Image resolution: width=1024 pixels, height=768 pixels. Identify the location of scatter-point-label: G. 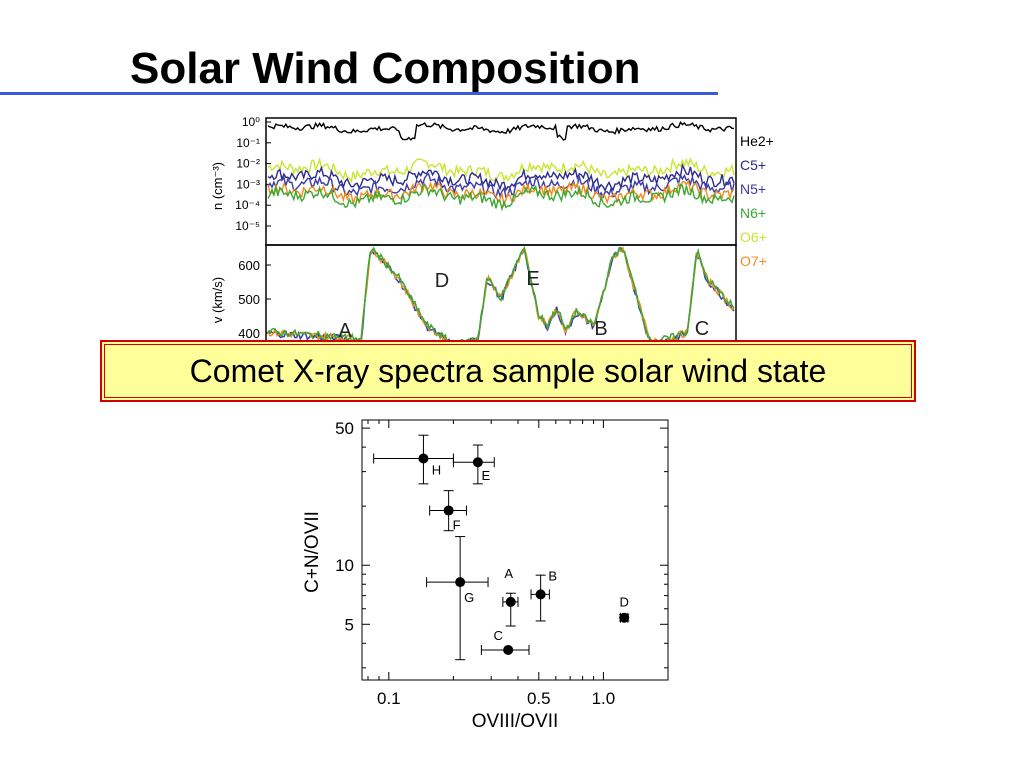
(469, 597).